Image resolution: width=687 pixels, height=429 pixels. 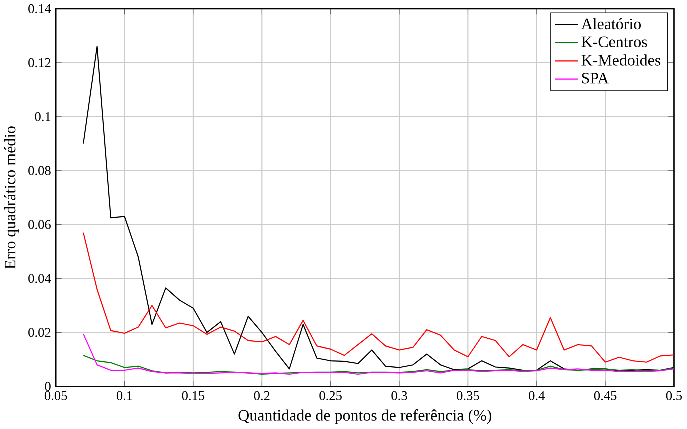 I want to click on legend-label: Aleatório, so click(x=611, y=24).